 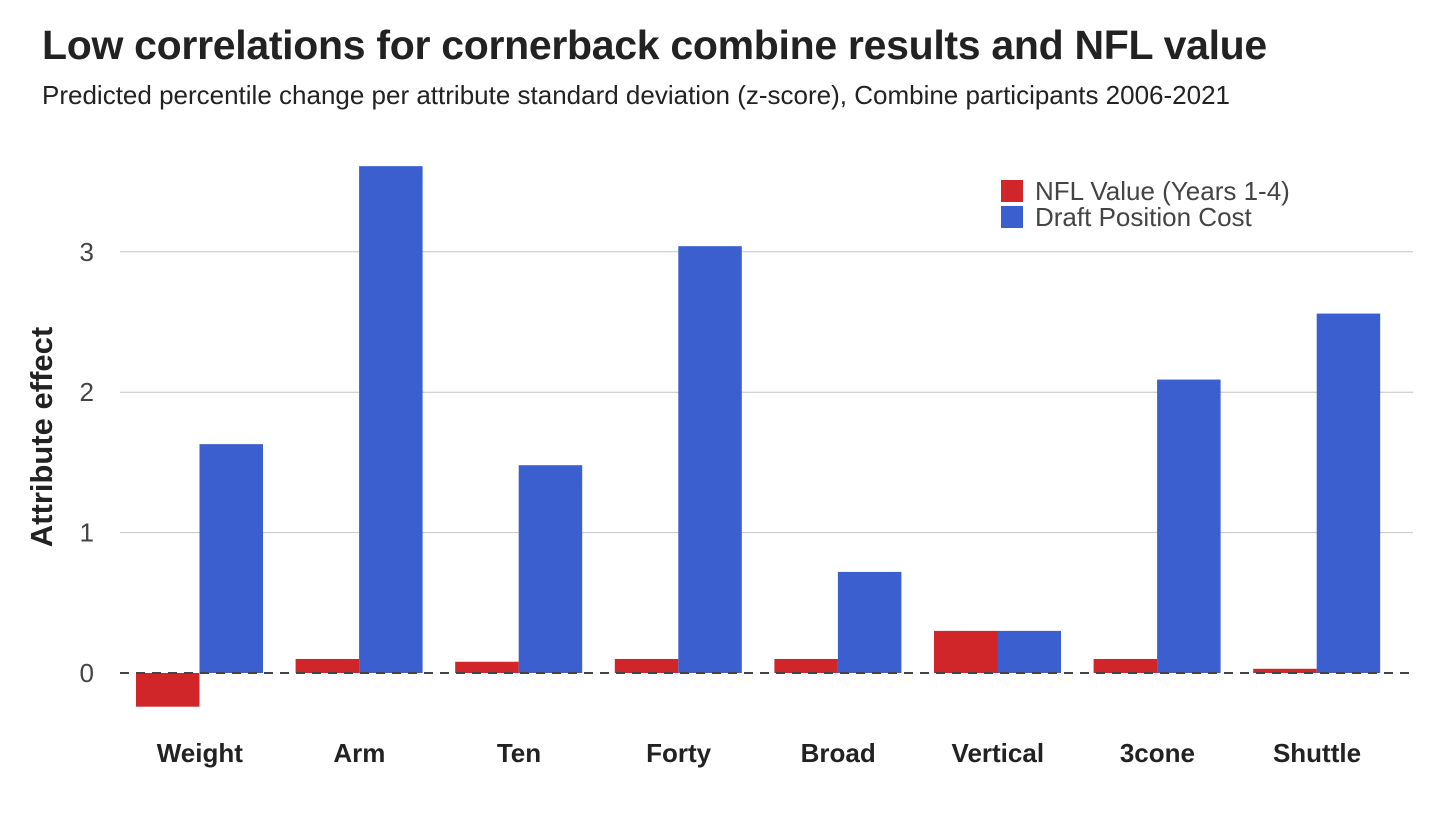 I want to click on y-tick-label: 2, so click(x=87, y=392).